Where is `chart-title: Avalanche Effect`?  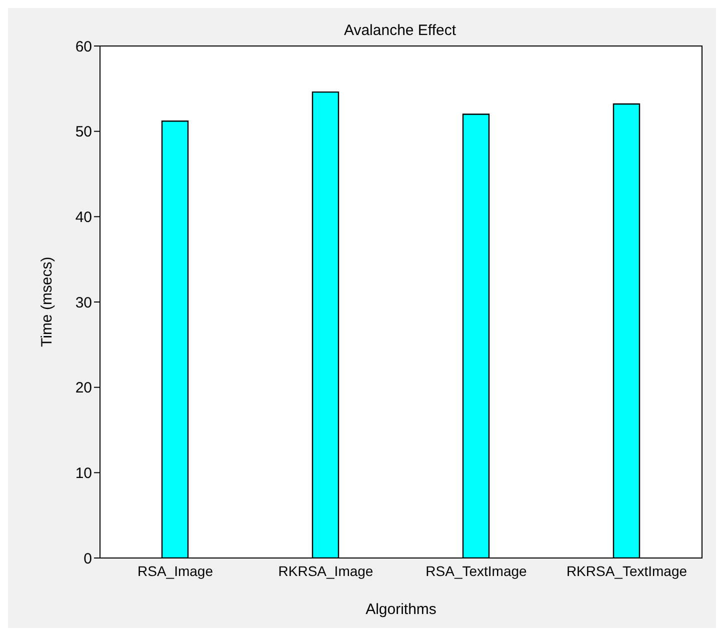
chart-title: Avalanche Effect is located at coordinates (400, 30).